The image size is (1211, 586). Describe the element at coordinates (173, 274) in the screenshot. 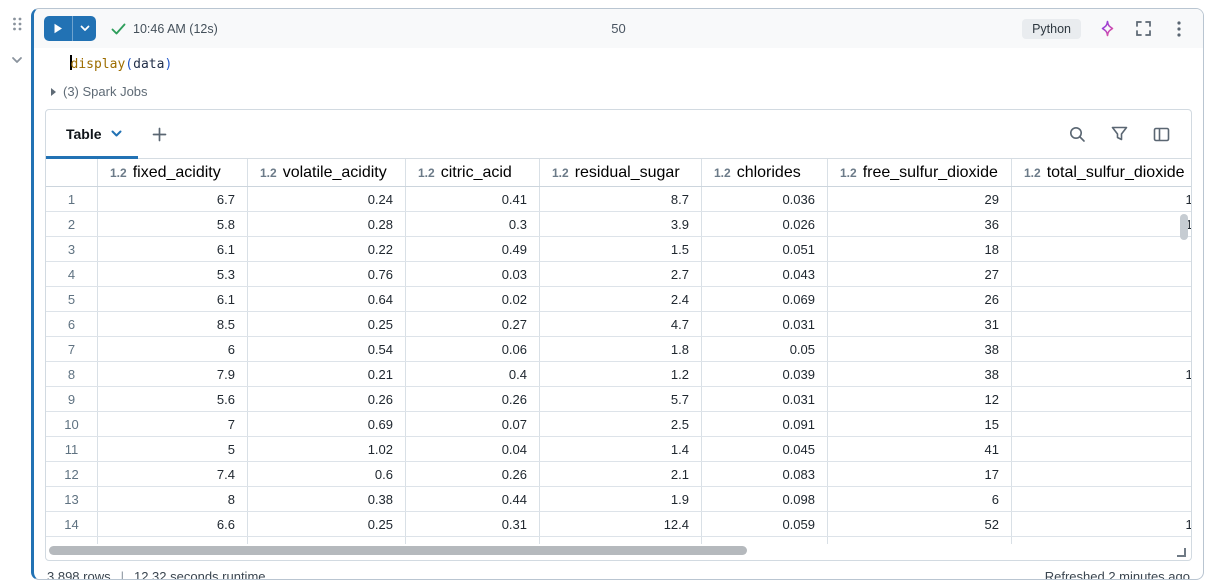

I see `table-cell: 5.3` at that location.